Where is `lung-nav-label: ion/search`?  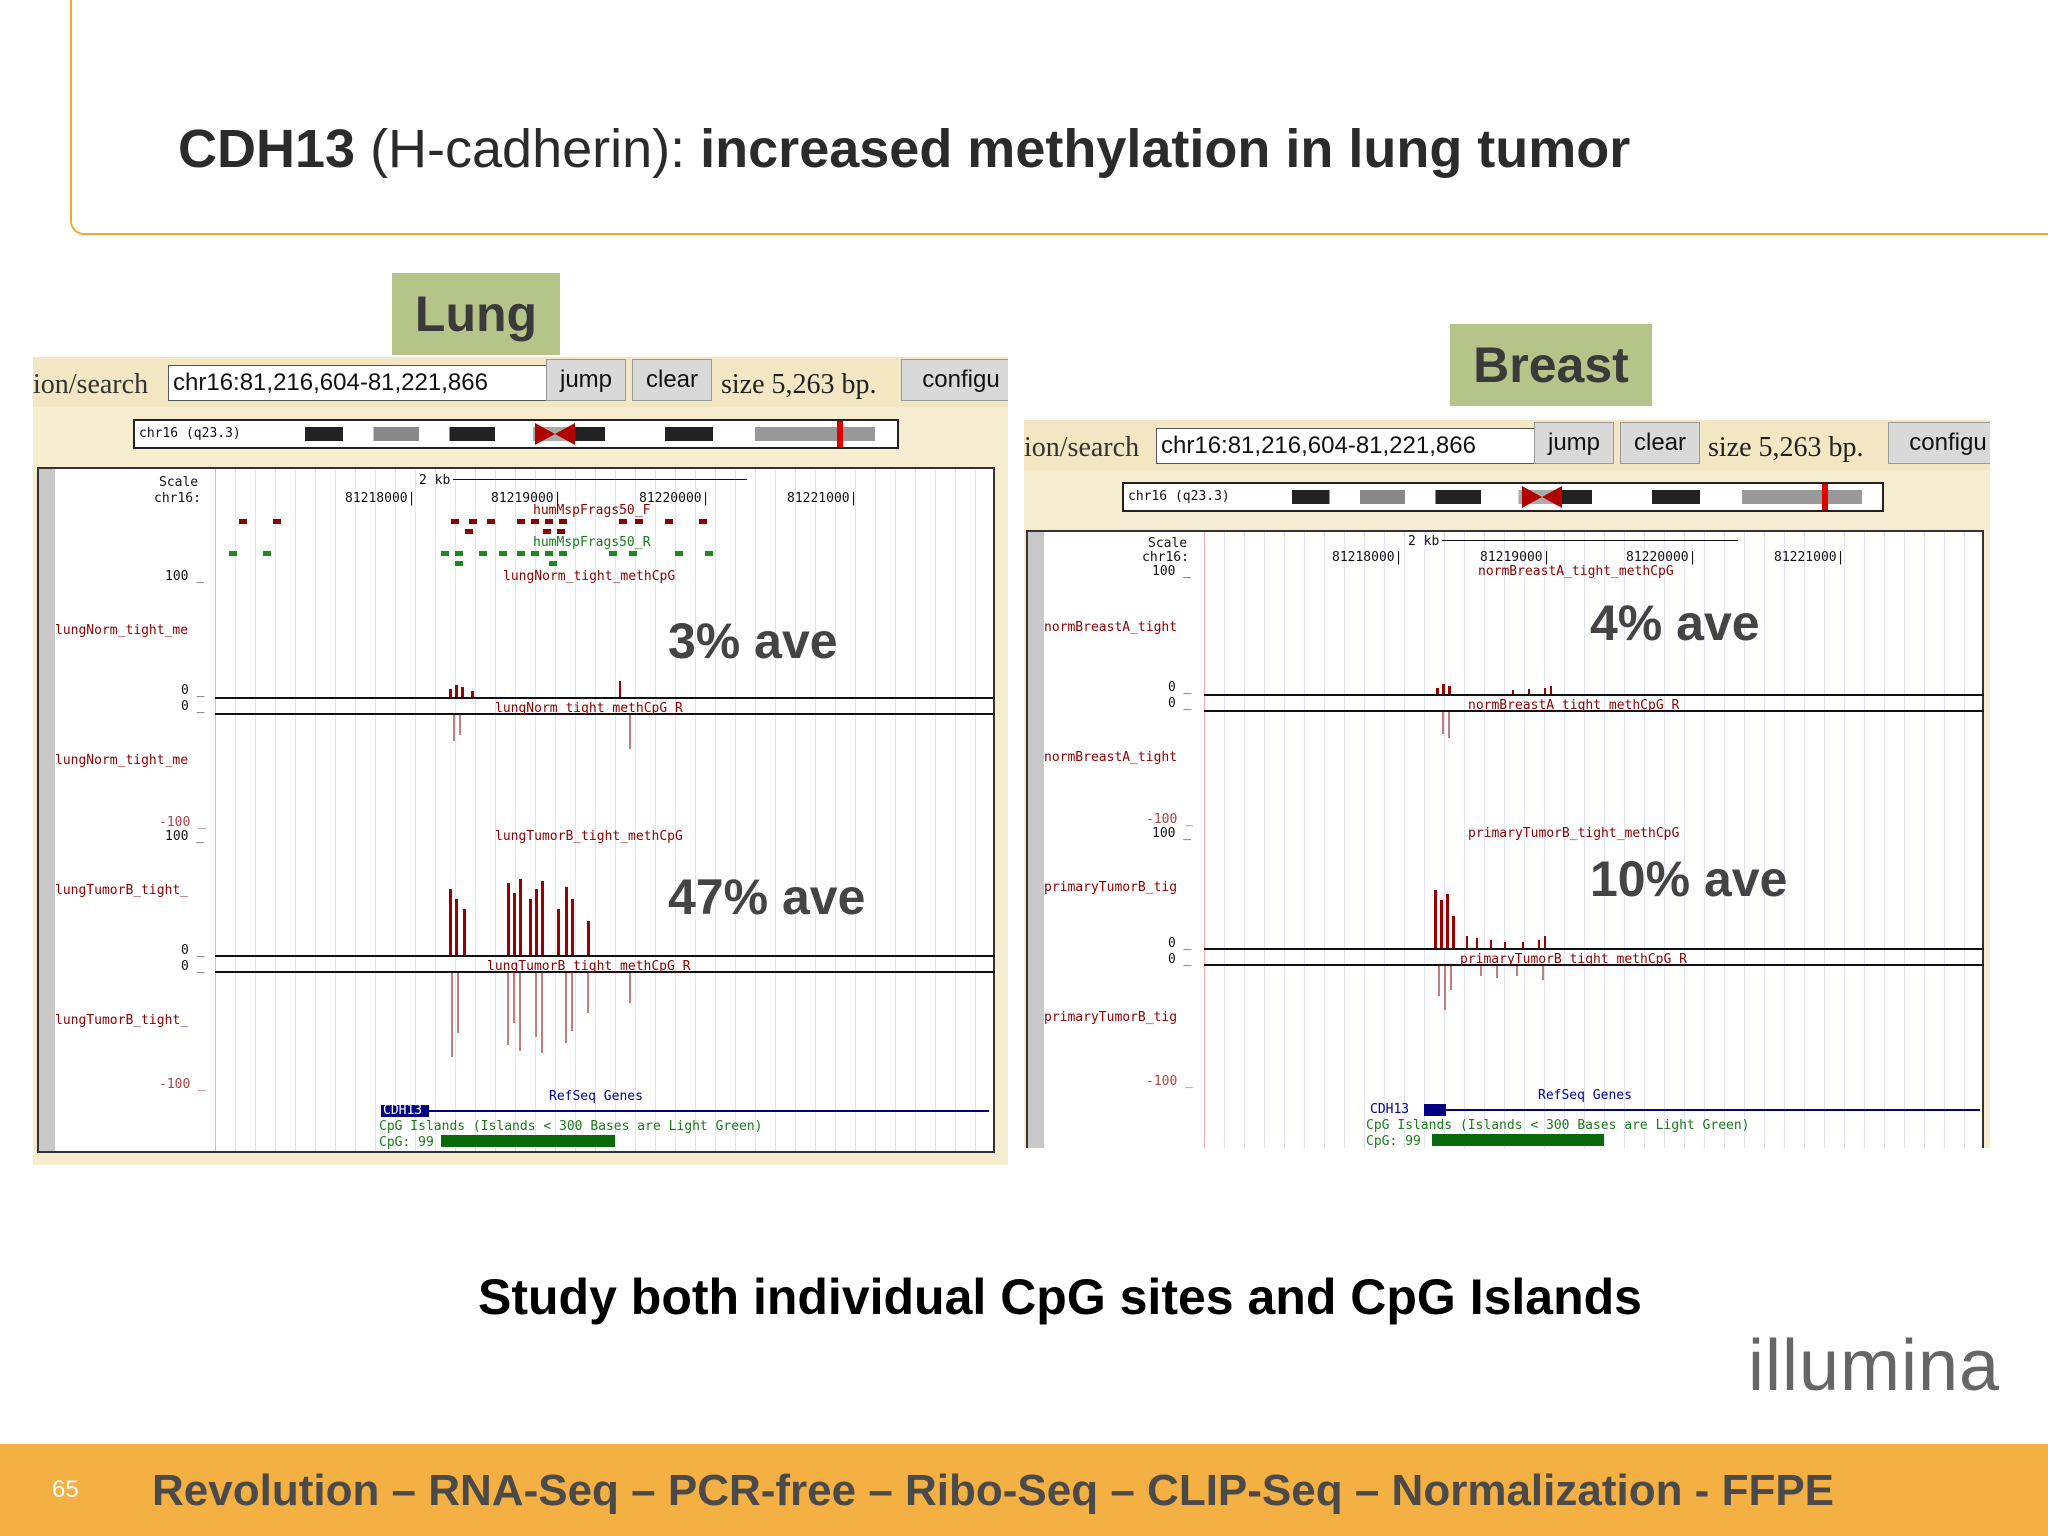
lung-nav-label: ion/search is located at coordinates (91, 384).